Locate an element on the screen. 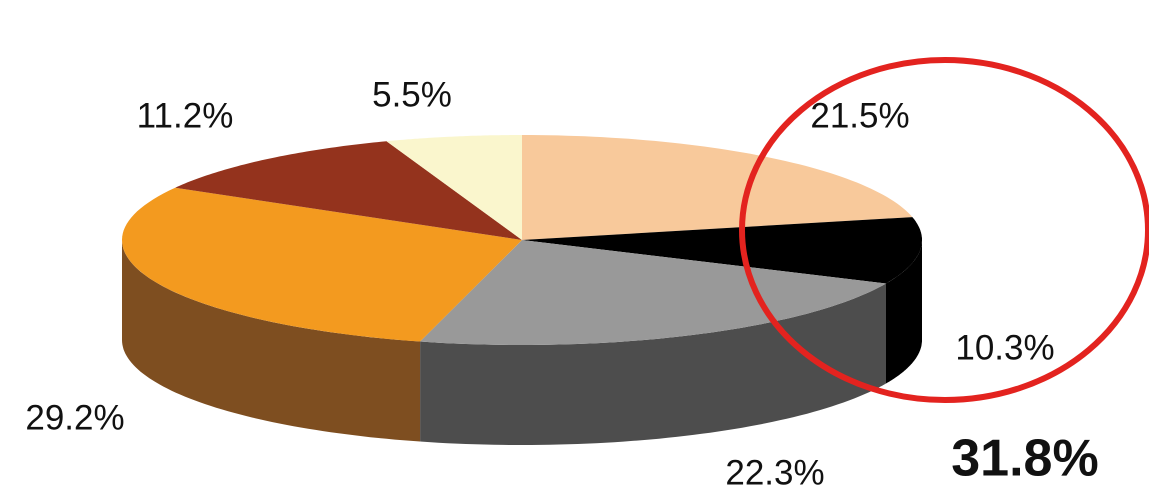  data-label: 21.5% is located at coordinates (859, 115).